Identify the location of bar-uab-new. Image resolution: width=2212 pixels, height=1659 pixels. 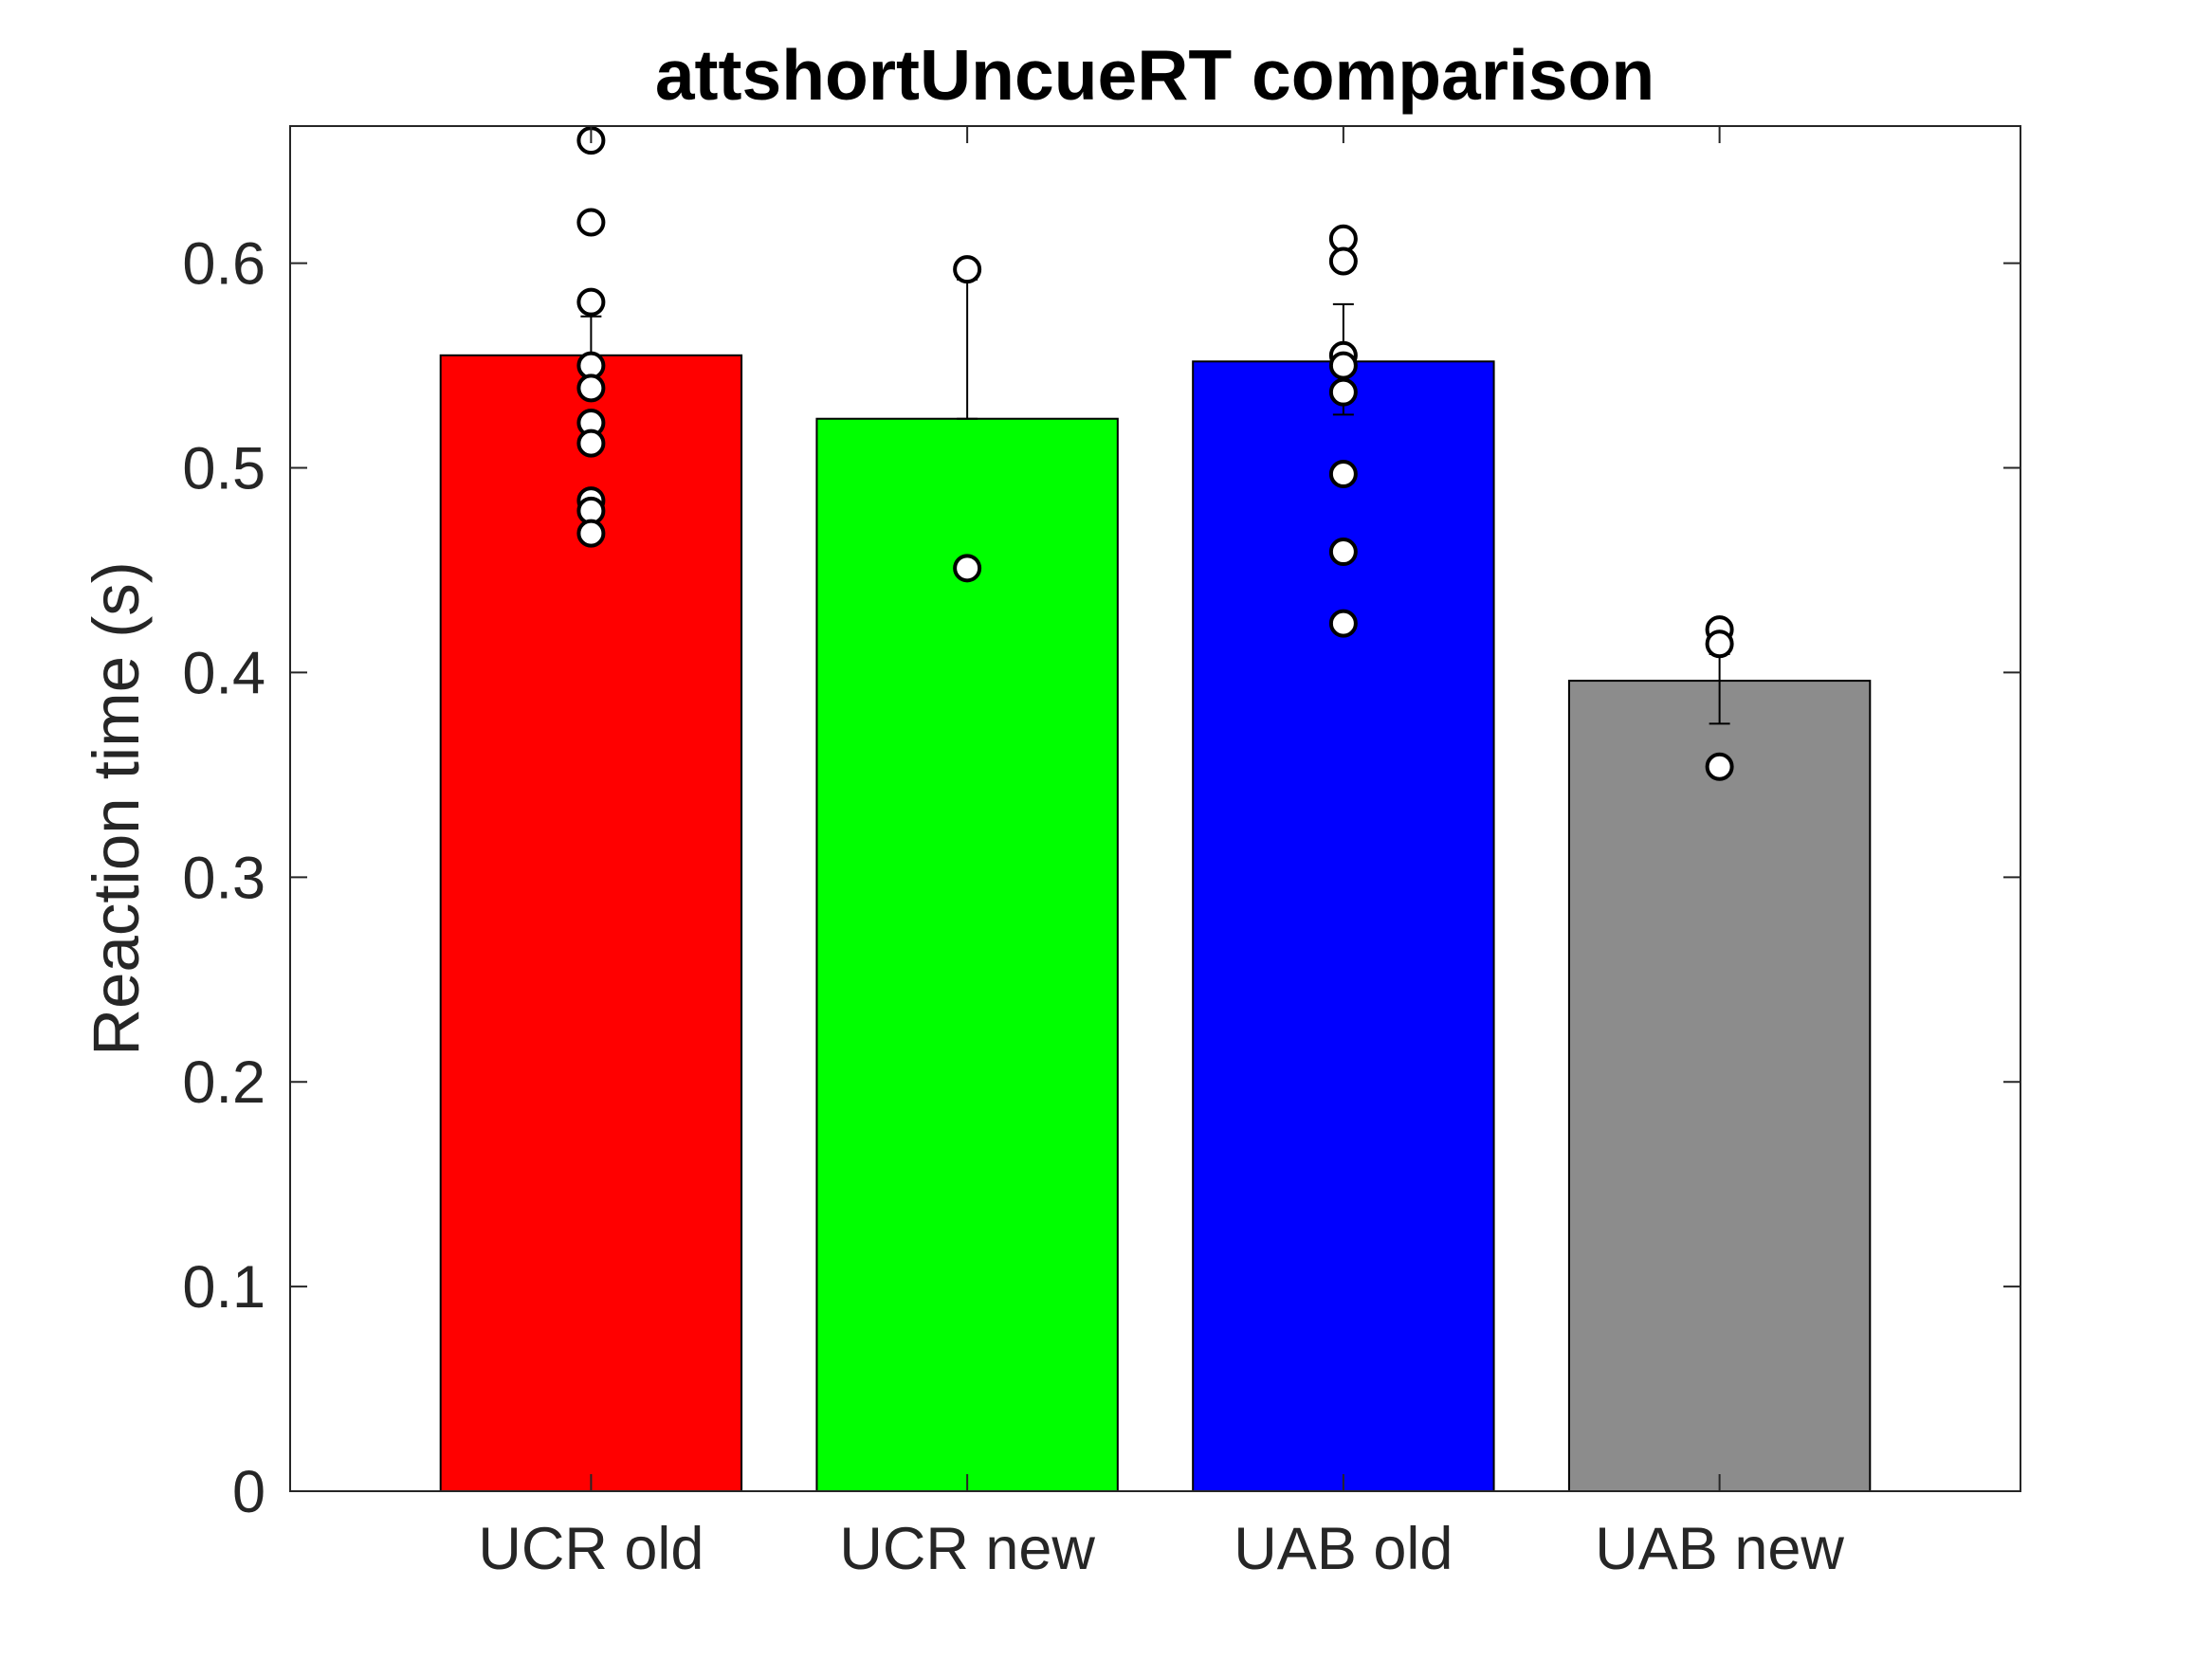
(1719, 1086).